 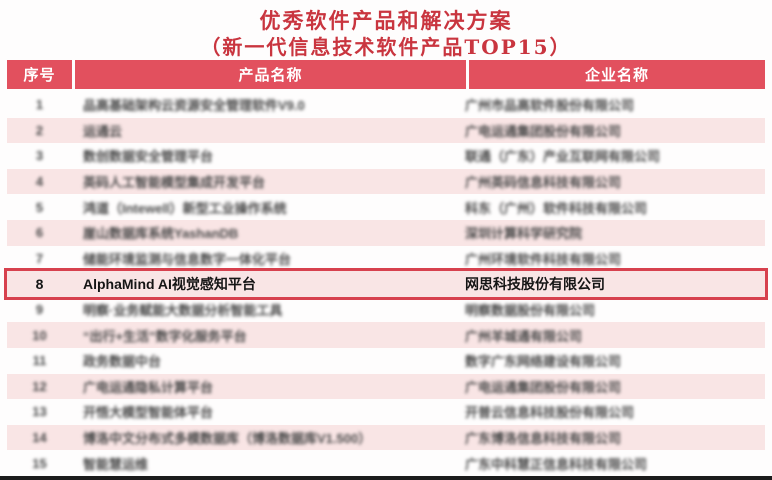 I want to click on company-name-cell: 深圳计算科学研究院, so click(x=524, y=234).